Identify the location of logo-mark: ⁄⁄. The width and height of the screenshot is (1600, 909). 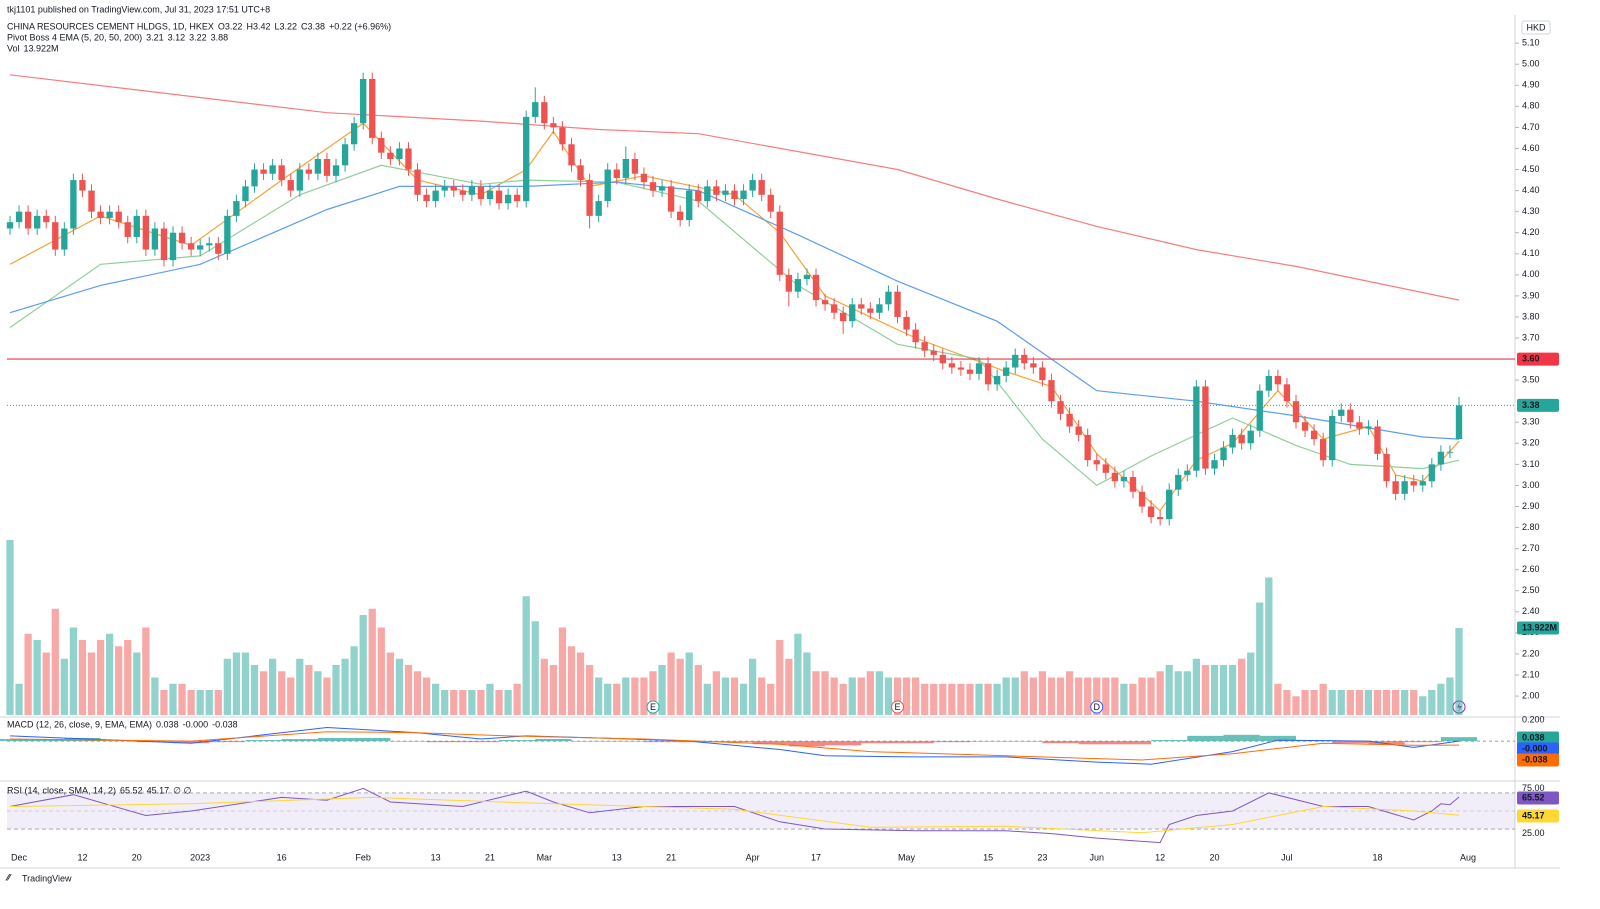
(9, 877).